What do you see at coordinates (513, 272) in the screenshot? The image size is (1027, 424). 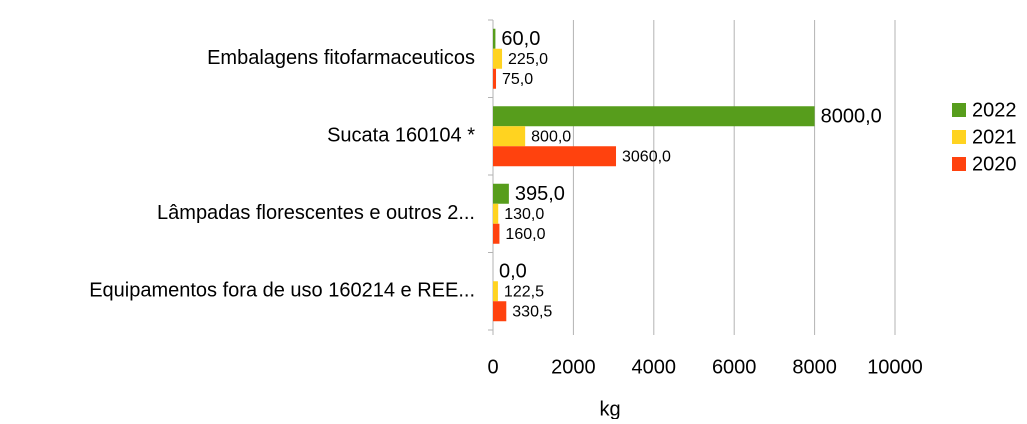 I see `value-label: 0,0` at bounding box center [513, 272].